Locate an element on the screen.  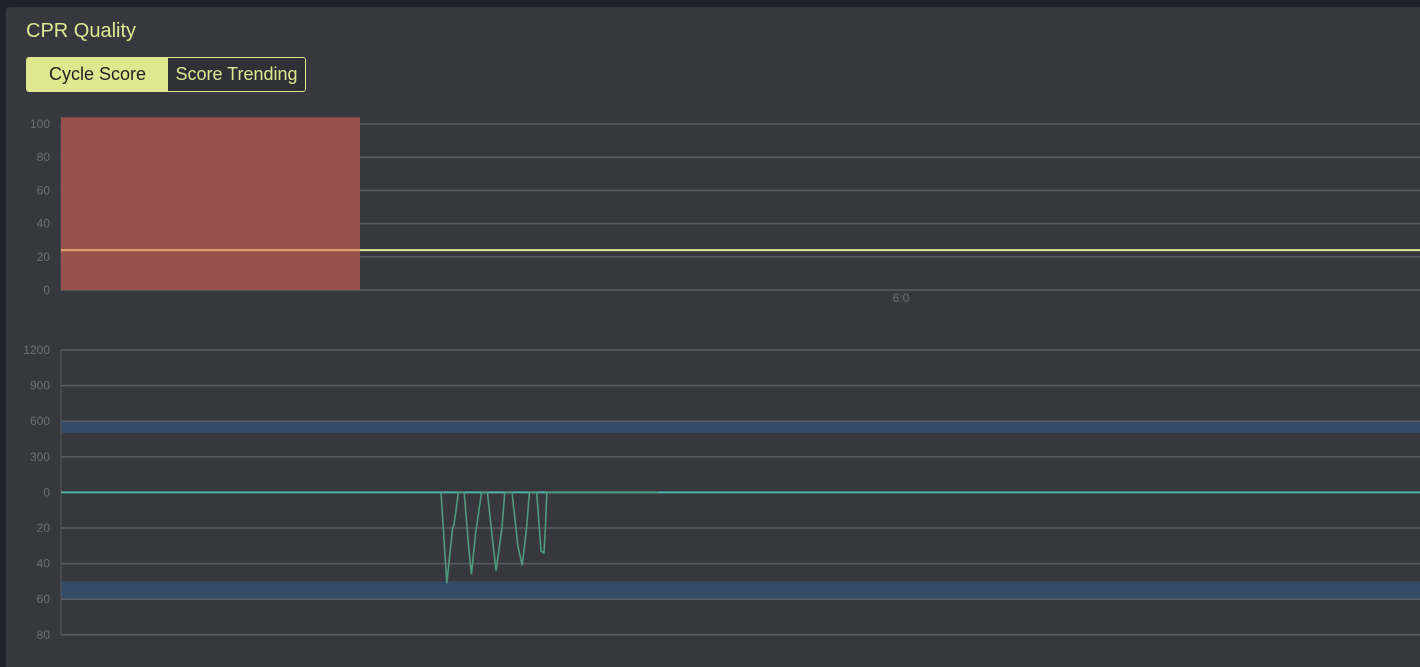
depth-target-band is located at coordinates (740, 590).